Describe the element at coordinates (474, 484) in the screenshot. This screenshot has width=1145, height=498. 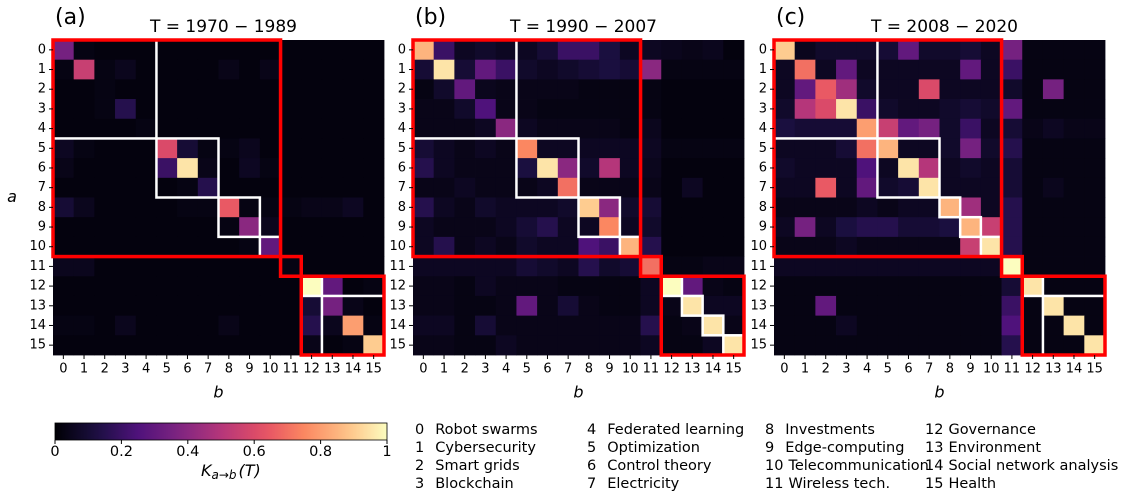
I see `legend-name: Blockchain` at that location.